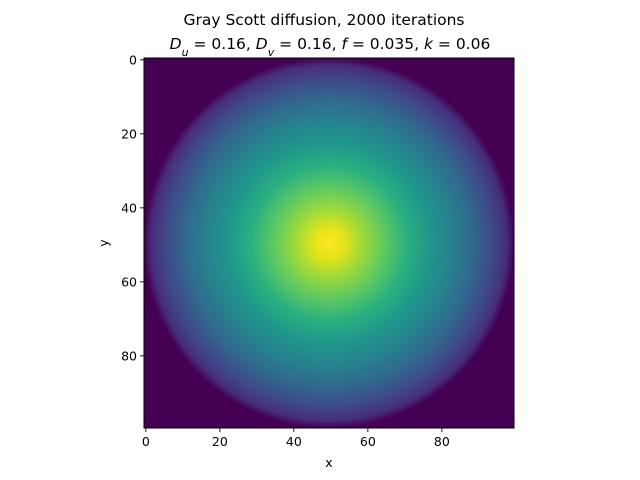 Image resolution: width=640 pixels, height=480 pixels. Describe the element at coordinates (323, 20) in the screenshot. I see `chart-title: Gray Scott diffusion, 2000 iterations` at that location.